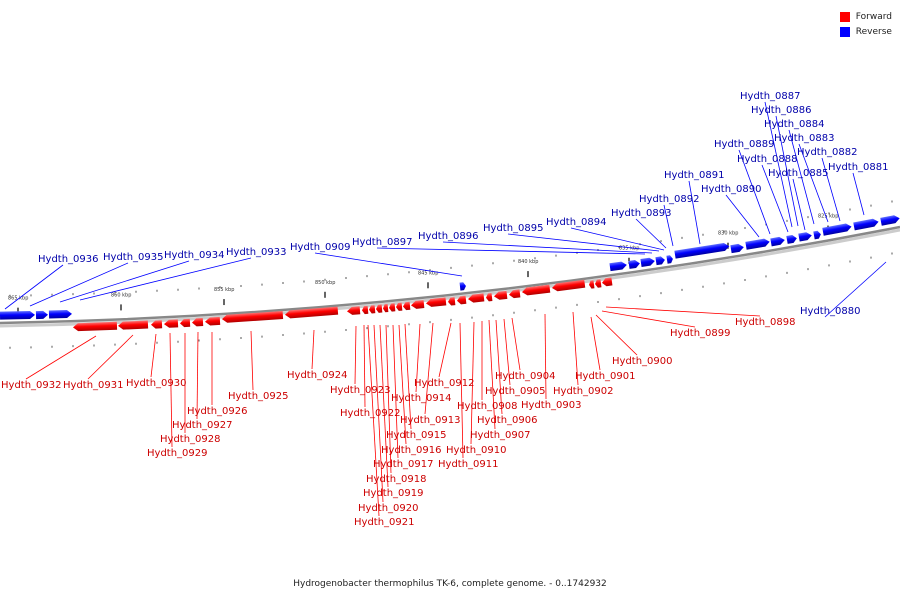  What do you see at coordinates (411, 450) in the screenshot?
I see `forward-gene-label: Hydth_0916` at bounding box center [411, 450].